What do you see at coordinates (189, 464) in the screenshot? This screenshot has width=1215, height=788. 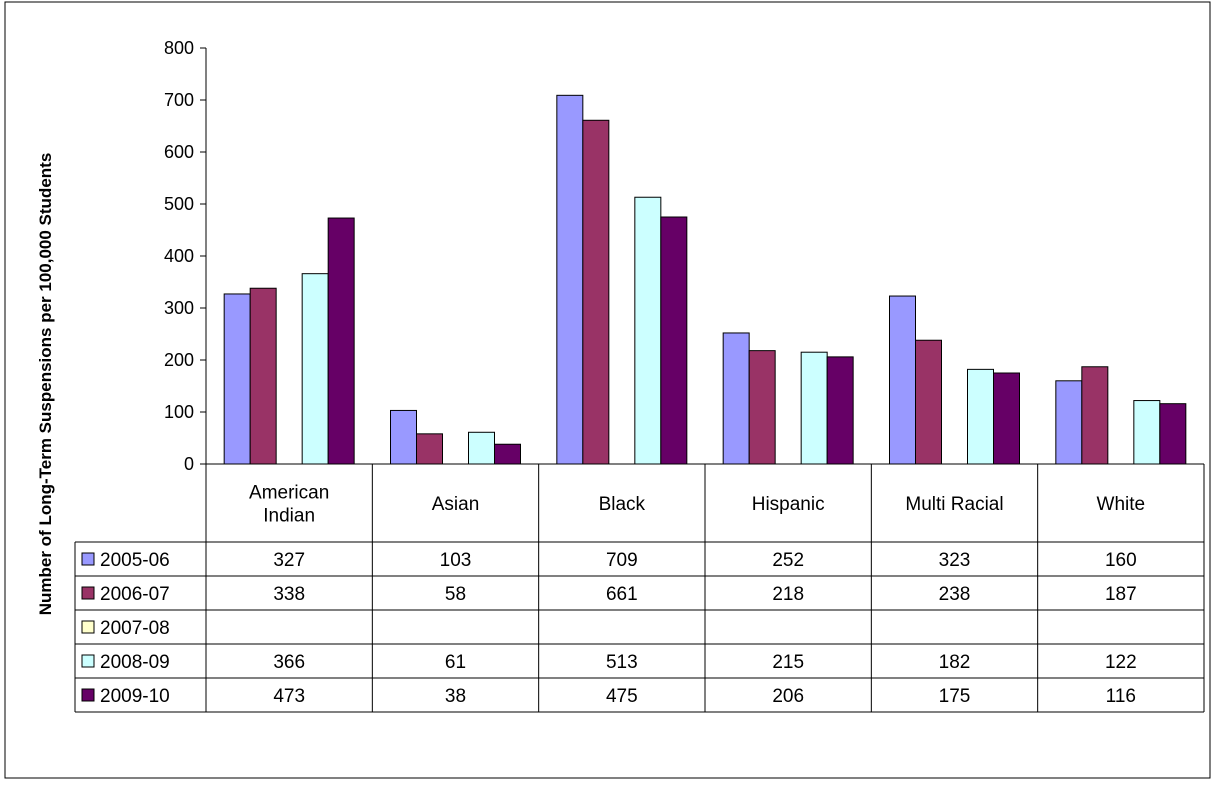 I see `y-tick-label: 0` at bounding box center [189, 464].